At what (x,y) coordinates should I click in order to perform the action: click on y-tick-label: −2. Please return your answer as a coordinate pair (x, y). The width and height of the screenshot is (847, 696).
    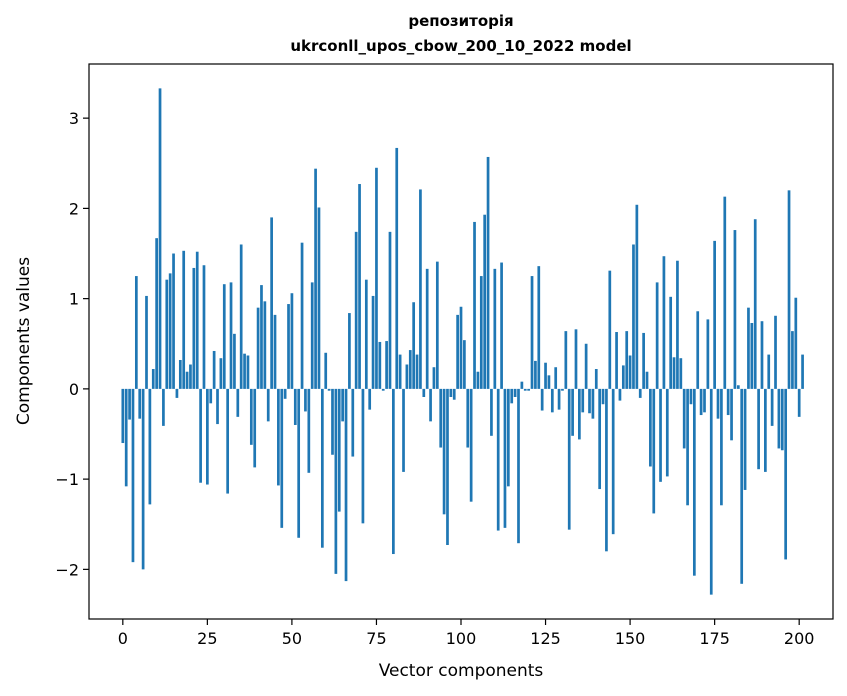
    Looking at the image, I should click on (67, 569).